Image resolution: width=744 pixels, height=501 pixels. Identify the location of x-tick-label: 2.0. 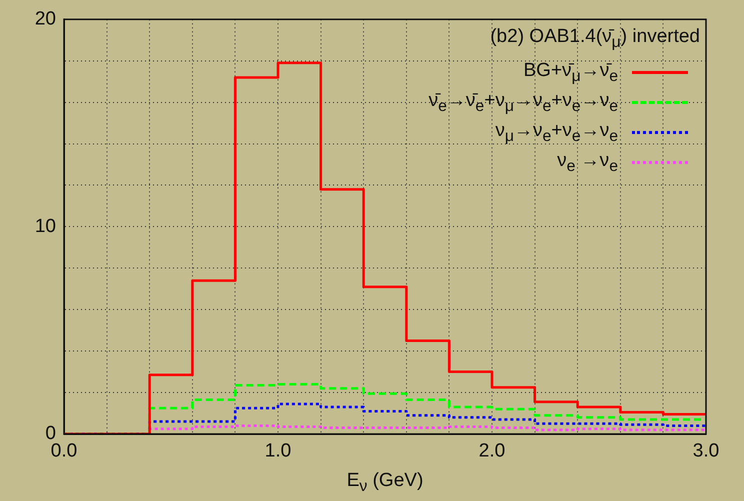
(492, 451).